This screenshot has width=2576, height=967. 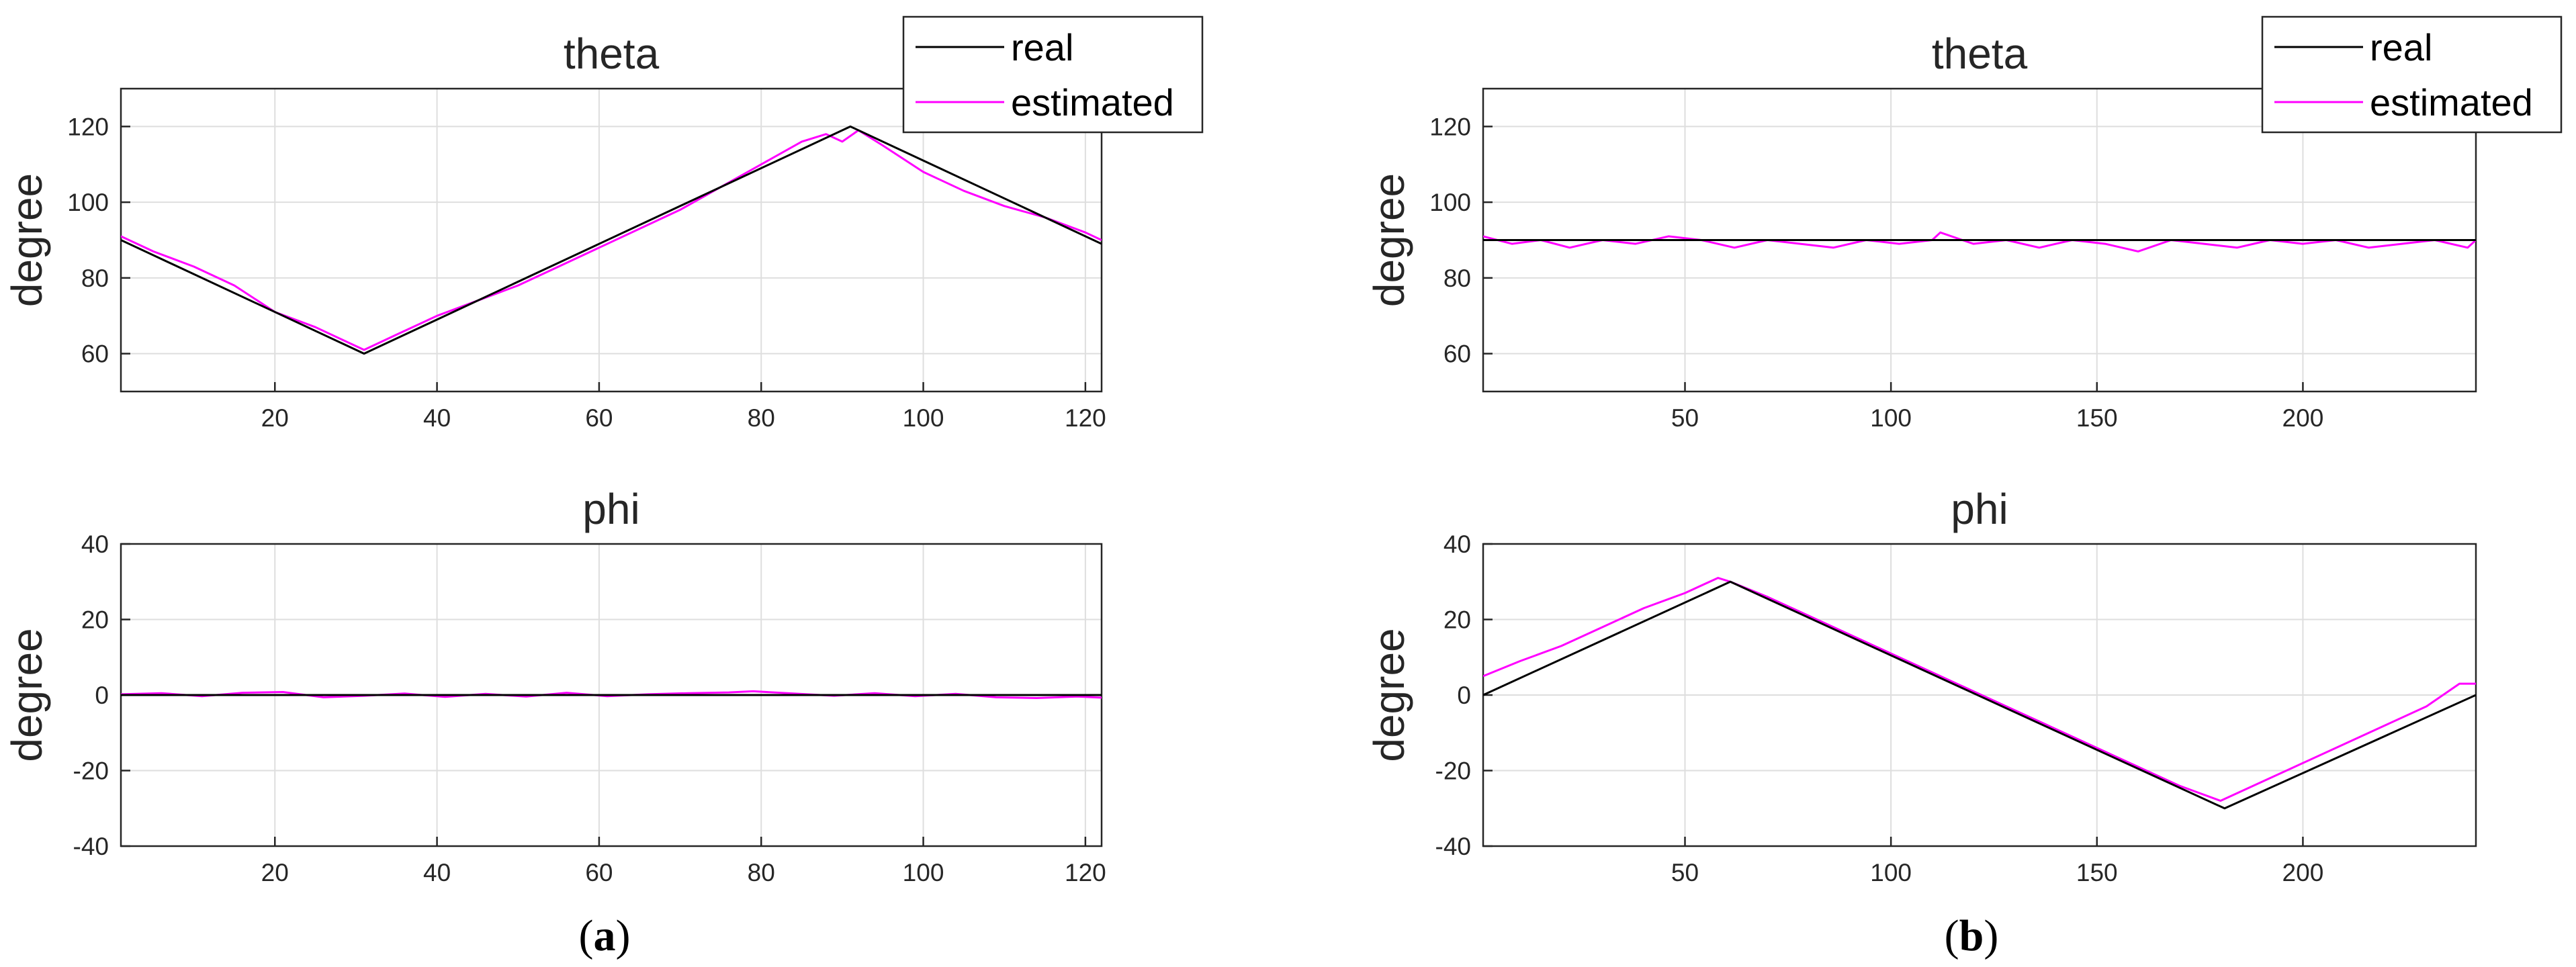 I want to click on panel-label-b: (b), so click(x=1972, y=935).